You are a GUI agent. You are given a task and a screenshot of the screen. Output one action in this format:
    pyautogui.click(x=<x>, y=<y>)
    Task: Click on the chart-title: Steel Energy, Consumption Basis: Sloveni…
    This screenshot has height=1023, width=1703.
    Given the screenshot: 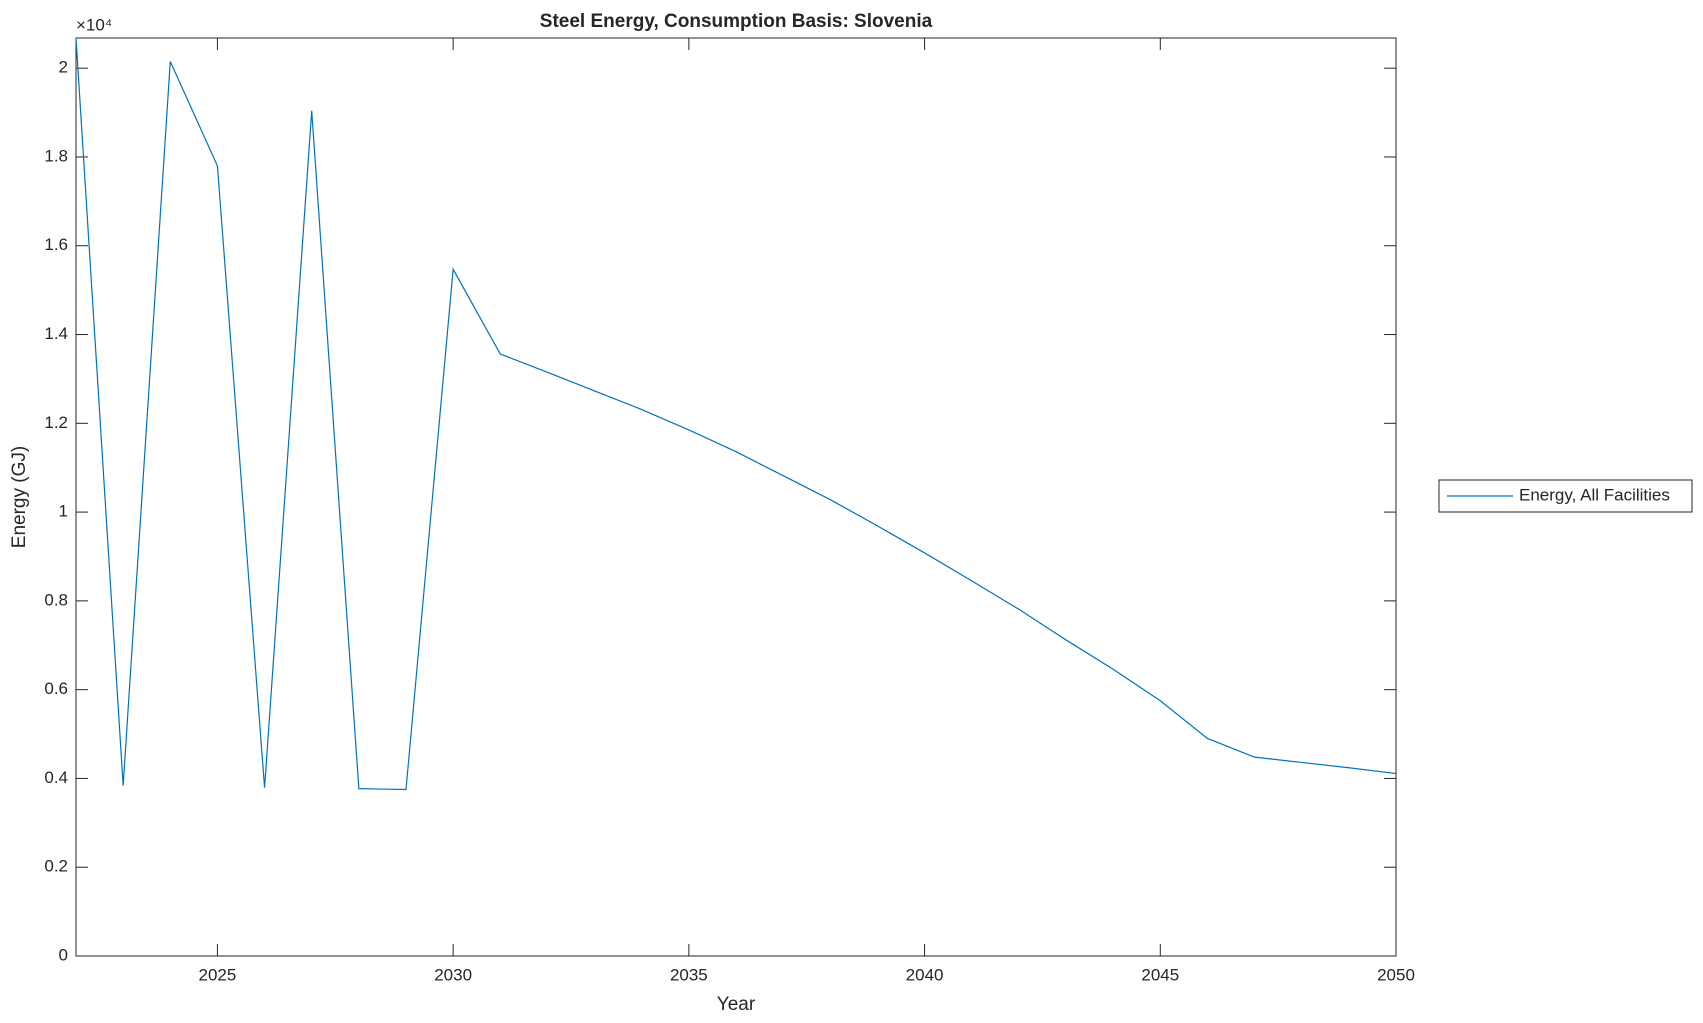 What is the action you would take?
    pyautogui.click(x=736, y=21)
    